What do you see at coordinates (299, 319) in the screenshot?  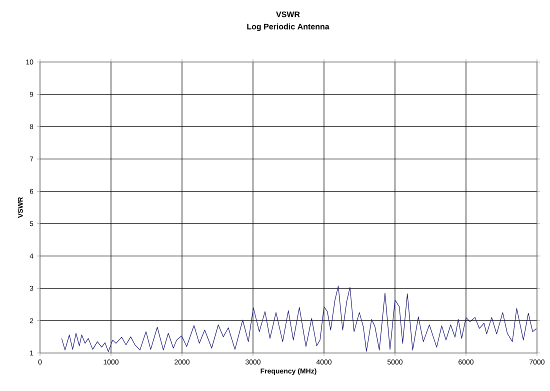 I see `line-series` at bounding box center [299, 319].